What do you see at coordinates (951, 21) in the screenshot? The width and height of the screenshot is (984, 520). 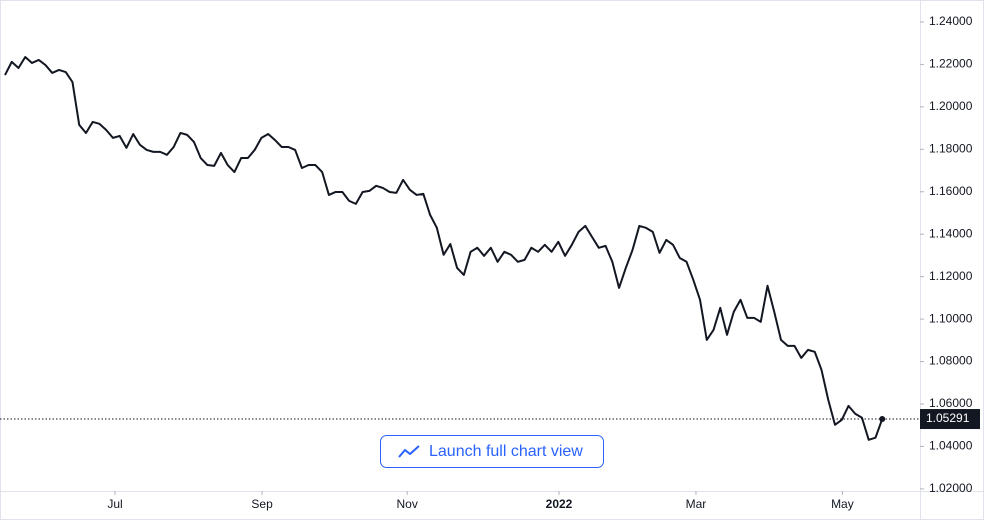 I see `y-tick-label: 1.24000` at bounding box center [951, 21].